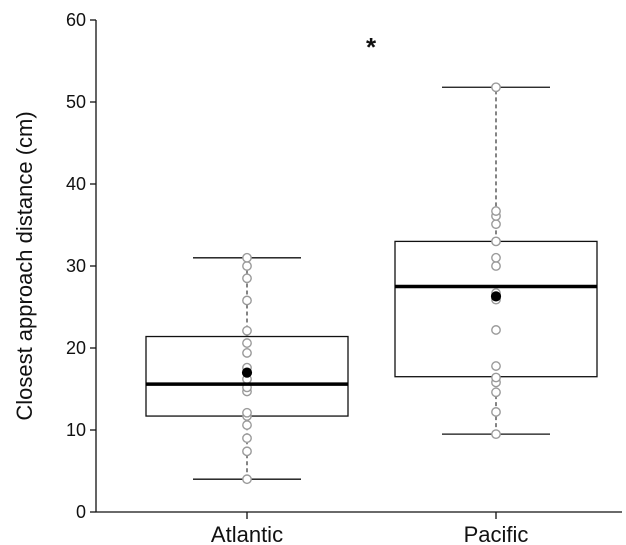 This screenshot has width=626, height=545. Describe the element at coordinates (371, 47) in the screenshot. I see `significance-marker: *` at that location.